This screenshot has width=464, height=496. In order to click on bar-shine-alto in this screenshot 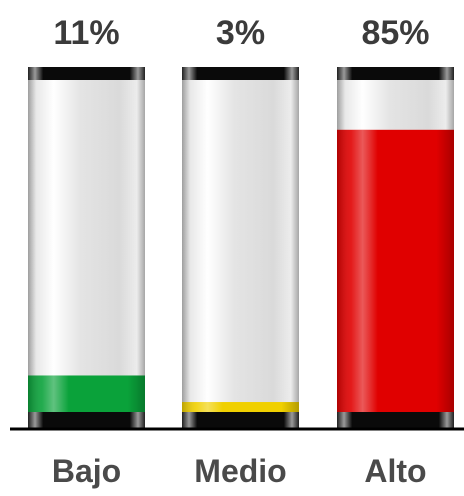, I will do `click(395, 271)`.